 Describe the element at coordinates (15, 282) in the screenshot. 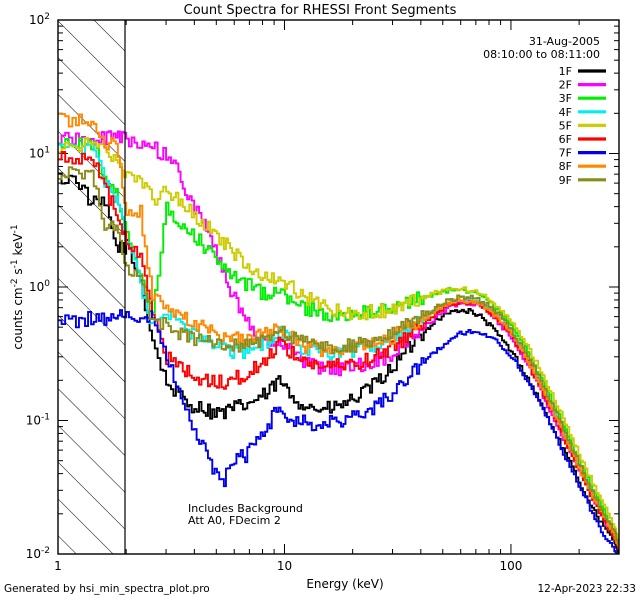

I see `y-axis-label-e1: -2` at that location.